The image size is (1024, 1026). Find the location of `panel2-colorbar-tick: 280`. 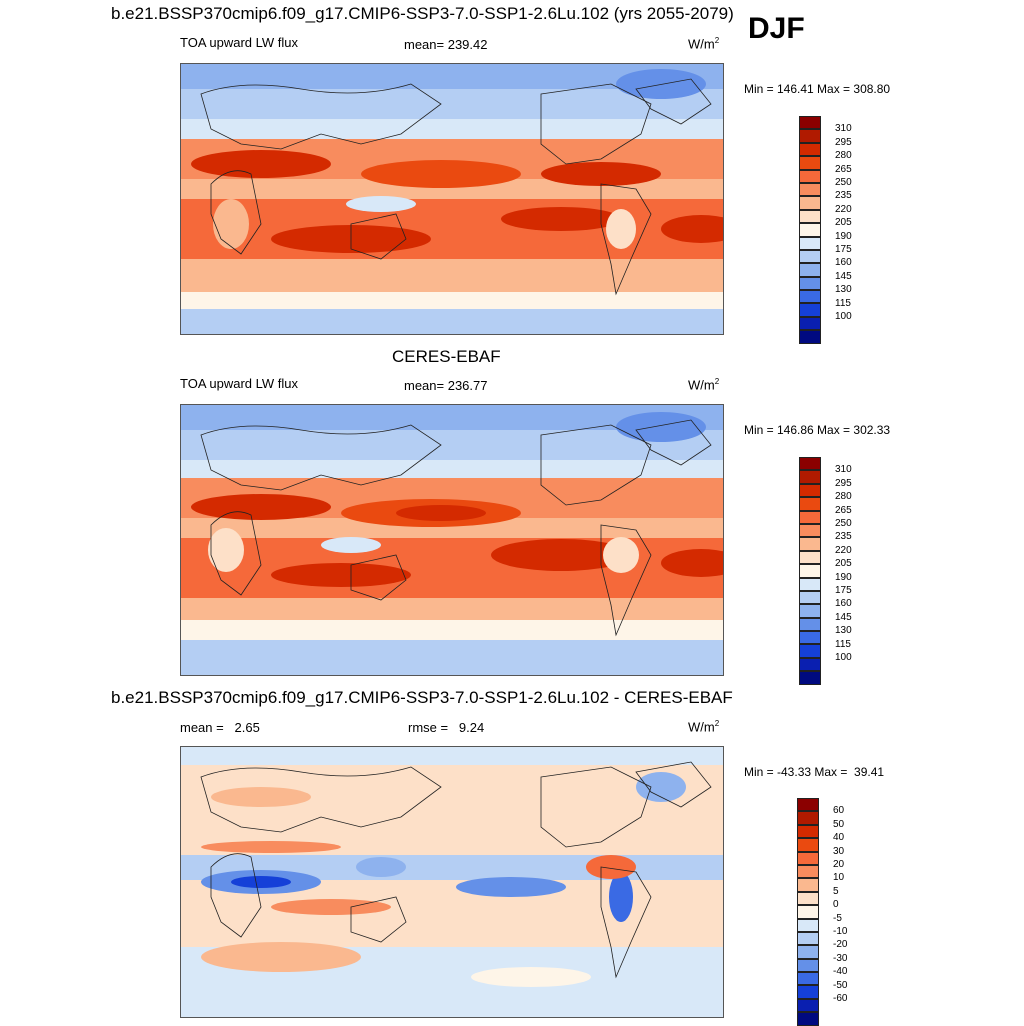

panel2-colorbar-tick: 280 is located at coordinates (843, 497).